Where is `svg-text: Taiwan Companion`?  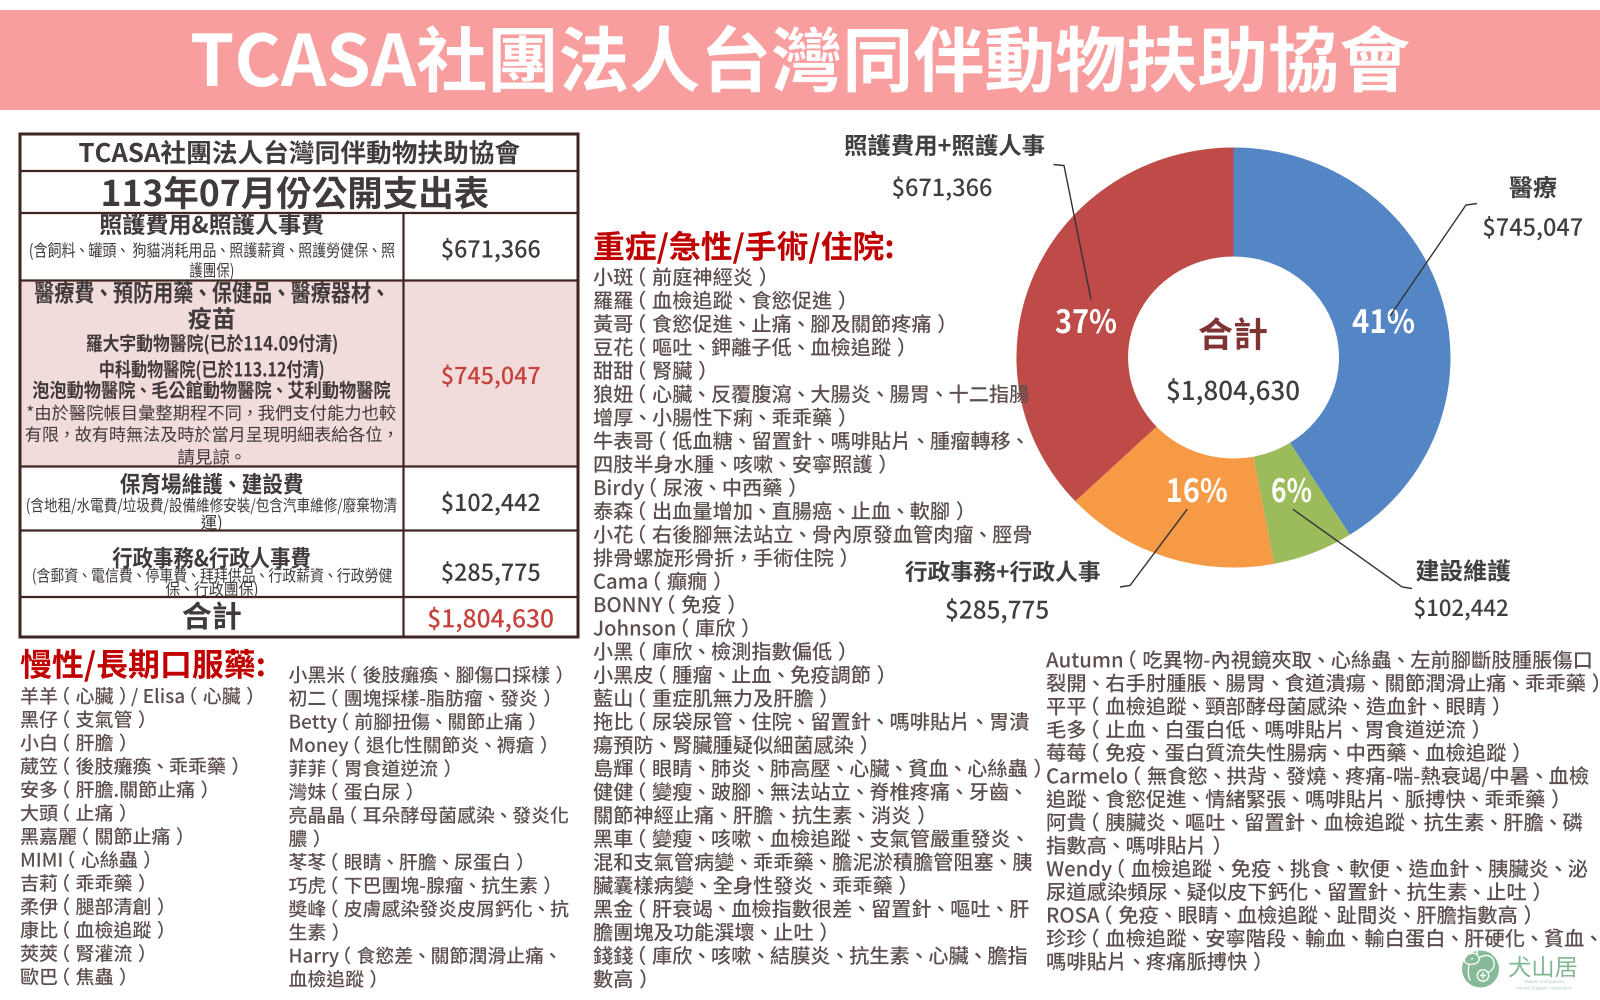
svg-text: Taiwan Companion is located at coordinates (1544, 981).